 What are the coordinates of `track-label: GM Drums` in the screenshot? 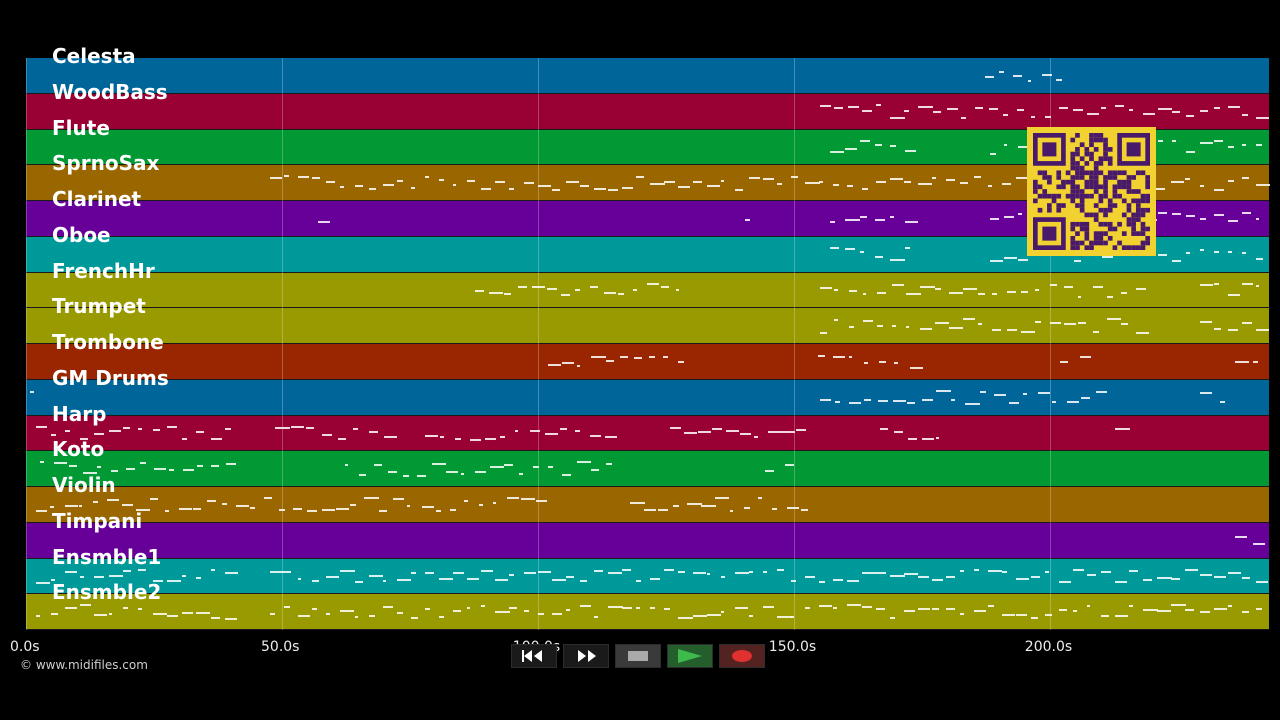 It's located at (110, 377).